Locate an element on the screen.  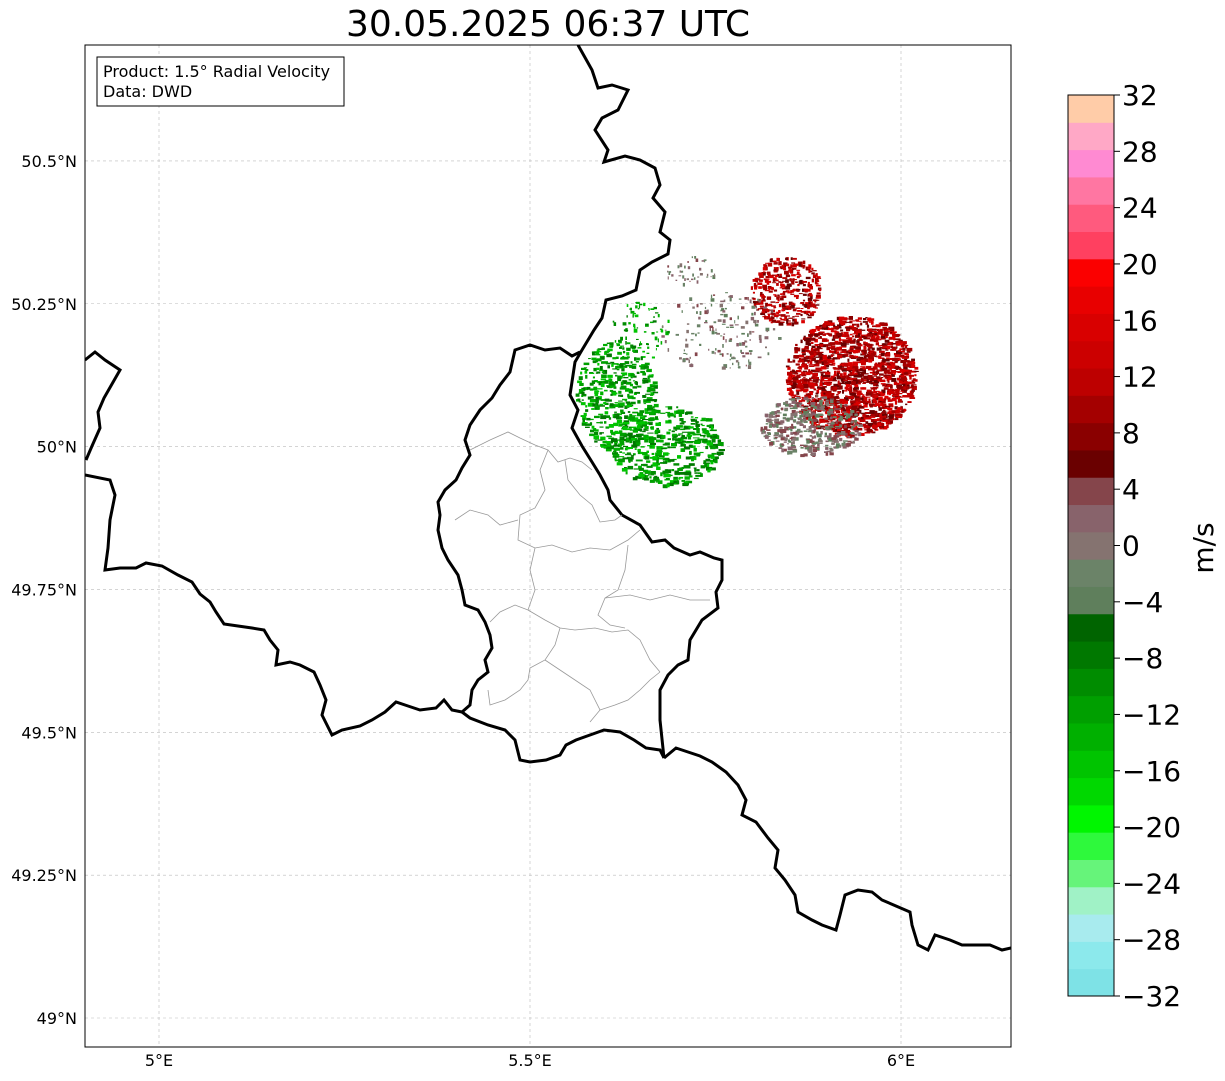
echo-gray-center is located at coordinates (721, 331).